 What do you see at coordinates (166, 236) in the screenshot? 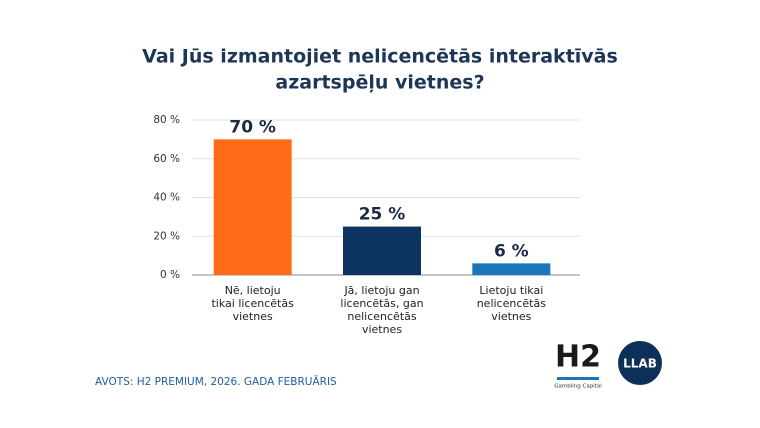
I see `y-tick-label: 20 %` at bounding box center [166, 236].